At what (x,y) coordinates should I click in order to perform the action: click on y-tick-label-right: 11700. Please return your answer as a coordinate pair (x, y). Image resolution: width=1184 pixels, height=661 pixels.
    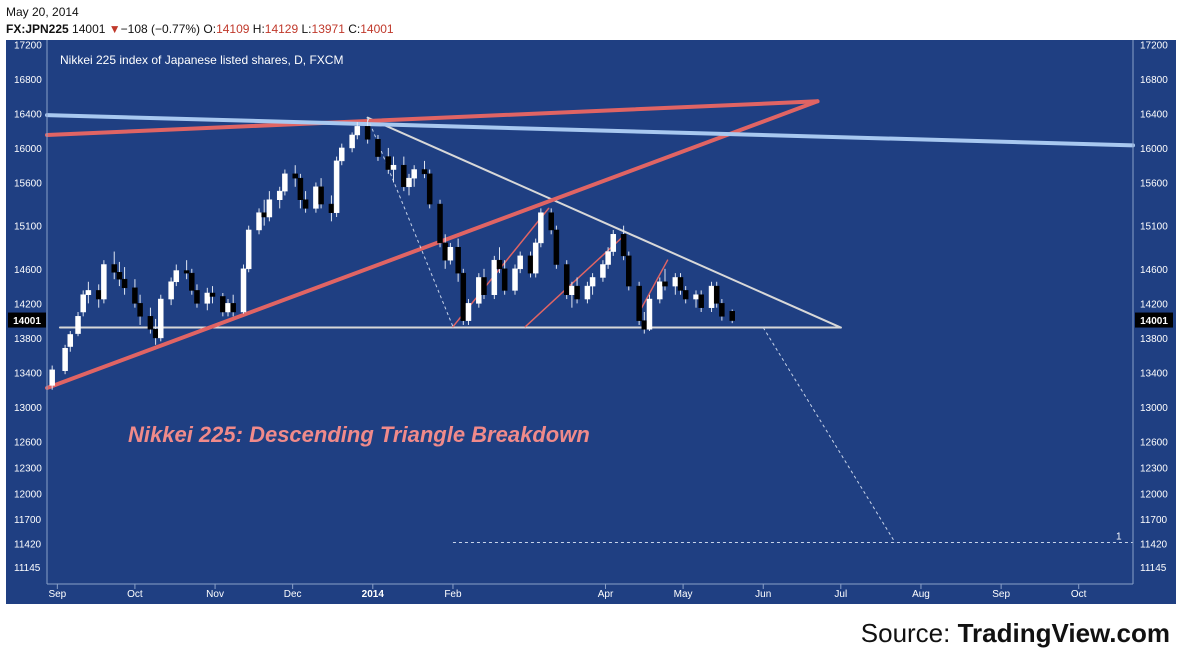
    Looking at the image, I should click on (1154, 520).